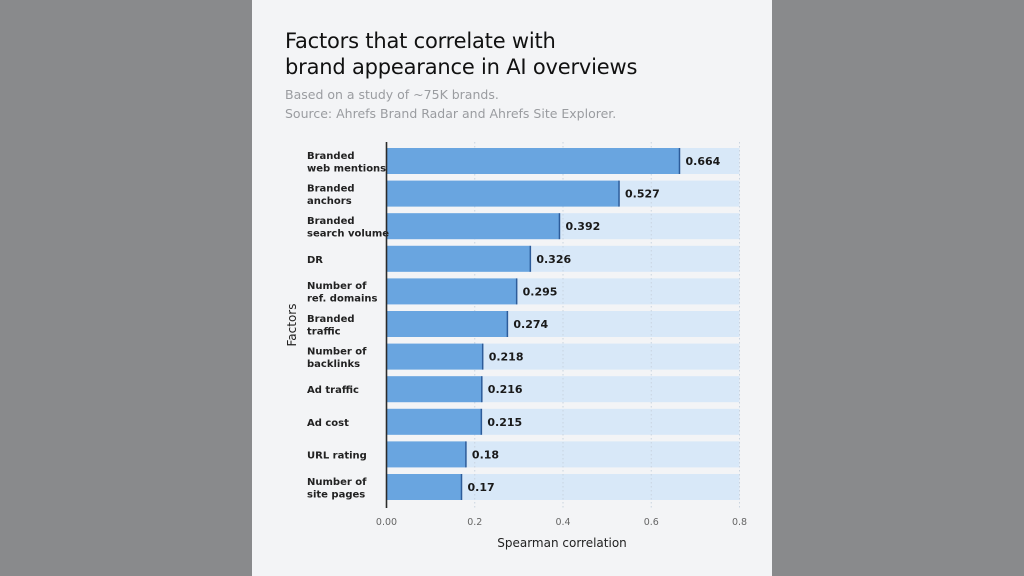 Image resolution: width=1024 pixels, height=576 pixels. I want to click on category-label: anchors, so click(329, 201).